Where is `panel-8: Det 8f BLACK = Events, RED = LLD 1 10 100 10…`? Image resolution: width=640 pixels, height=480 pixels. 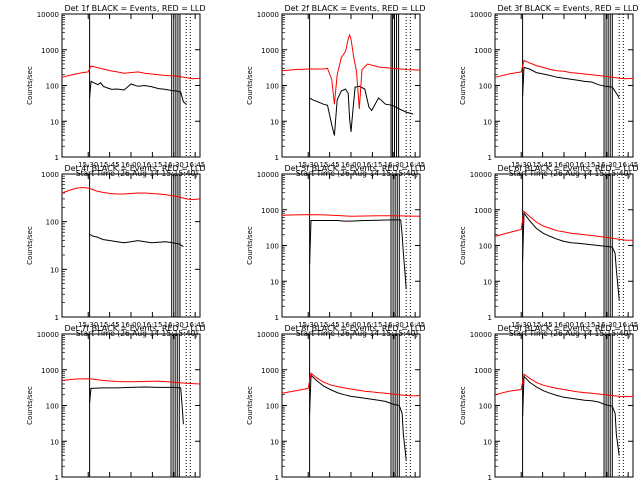 panel-8: Det 8f BLACK = Events, RED = LLD 1 10 100 10… is located at coordinates (336, 402).